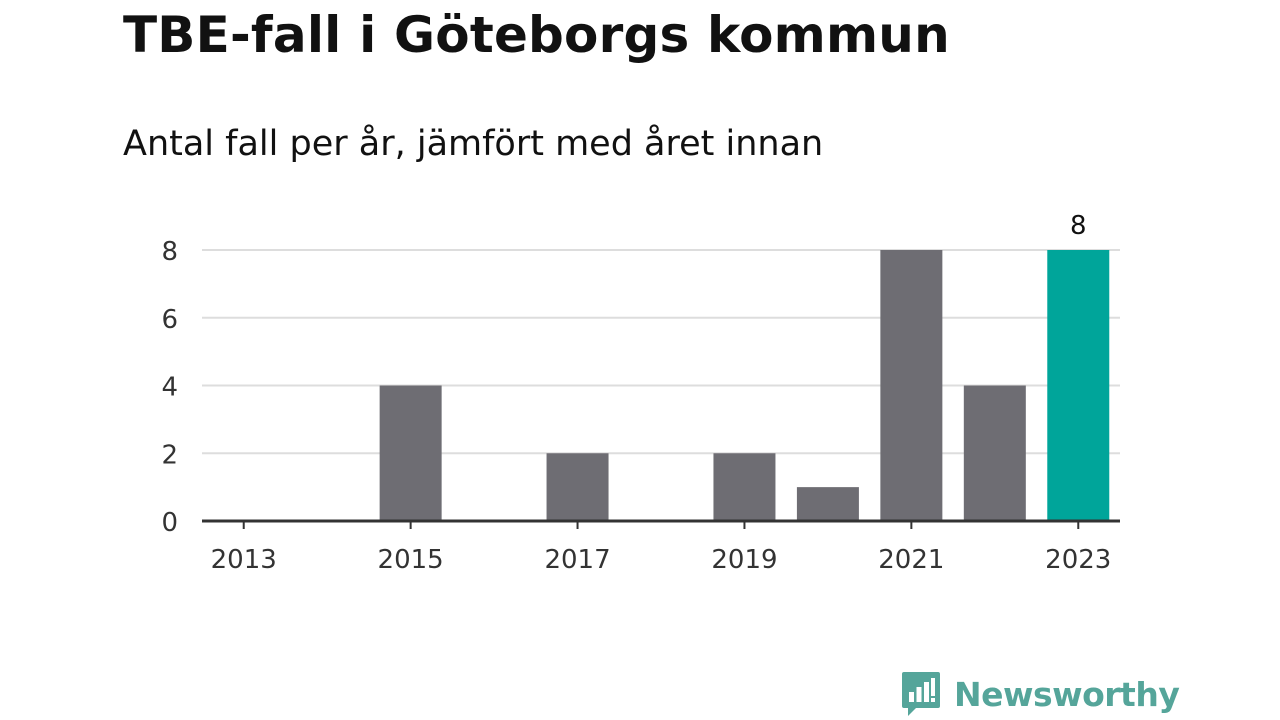  Describe the element at coordinates (244, 560) in the screenshot. I see `x-tick-label: 2013` at that location.